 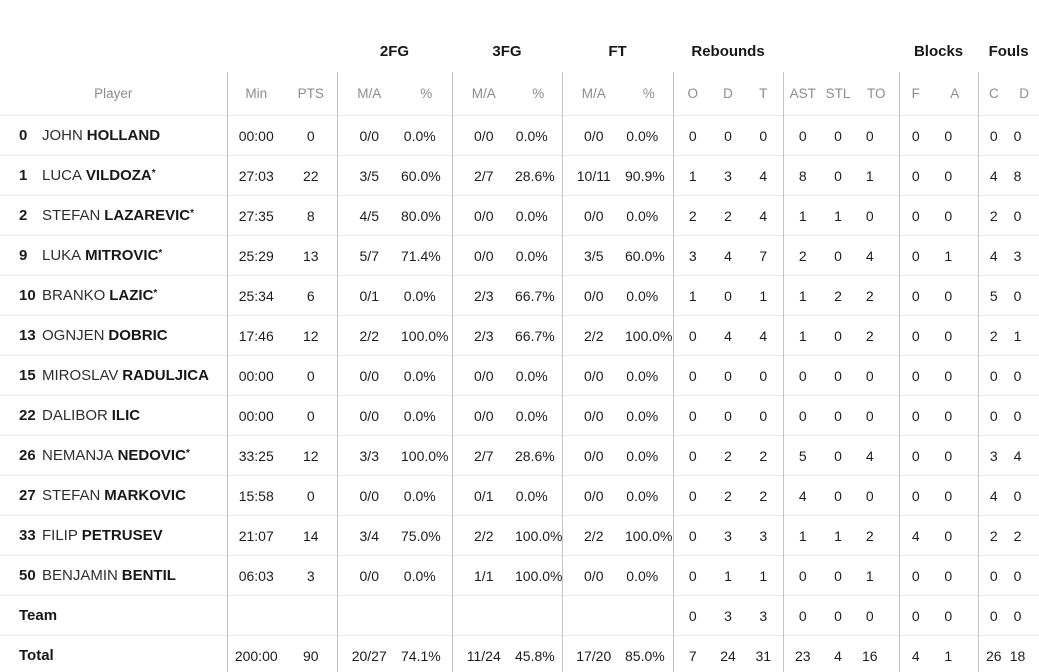 I want to click on stat-3fg-pct: 66.7%, so click(x=535, y=295).